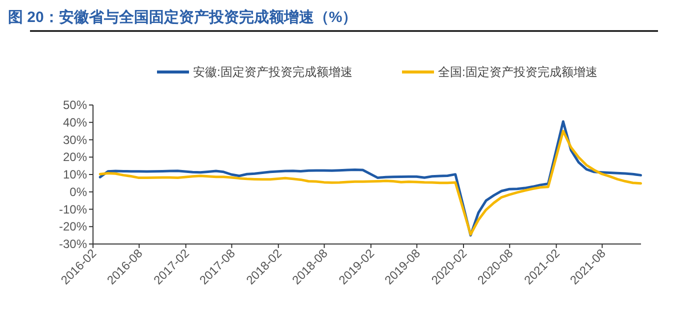 The height and width of the screenshot is (335, 681). I want to click on y-tick-label: 20%, so click(75, 157).